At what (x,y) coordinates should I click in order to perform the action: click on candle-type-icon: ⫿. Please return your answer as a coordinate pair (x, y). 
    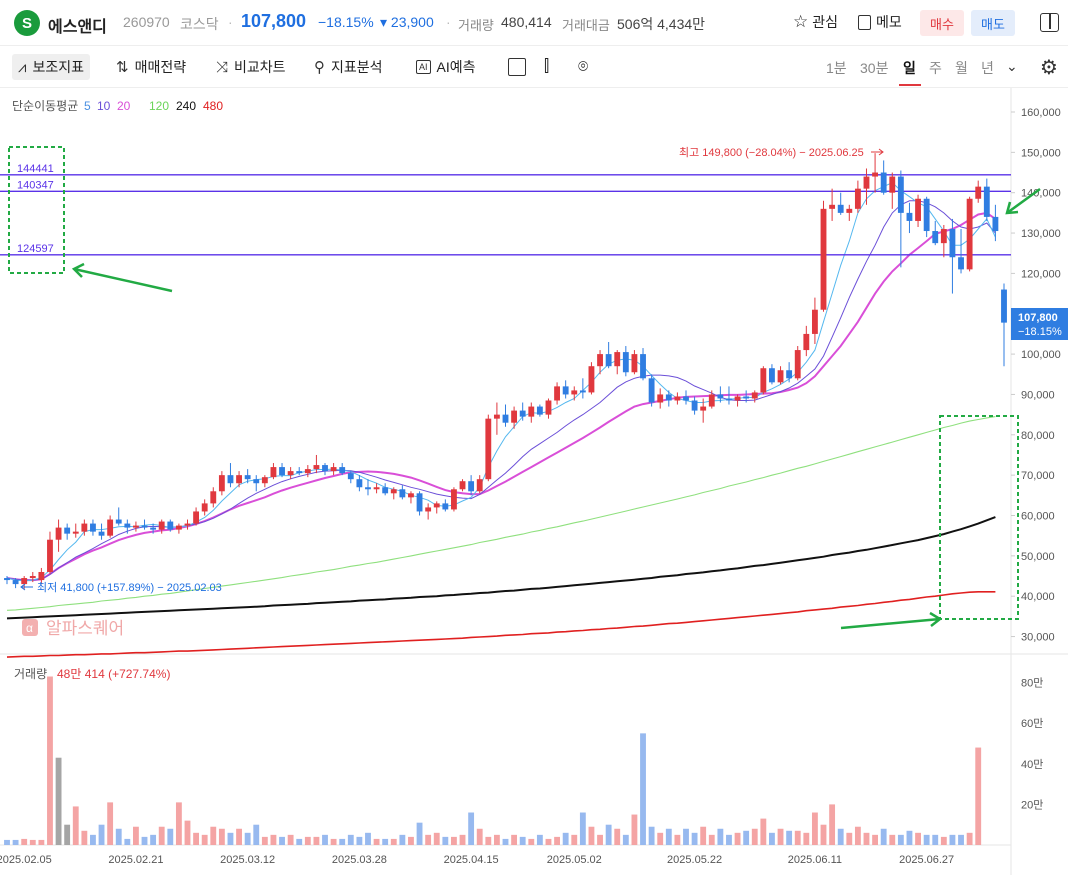
    Looking at the image, I should click on (547, 66).